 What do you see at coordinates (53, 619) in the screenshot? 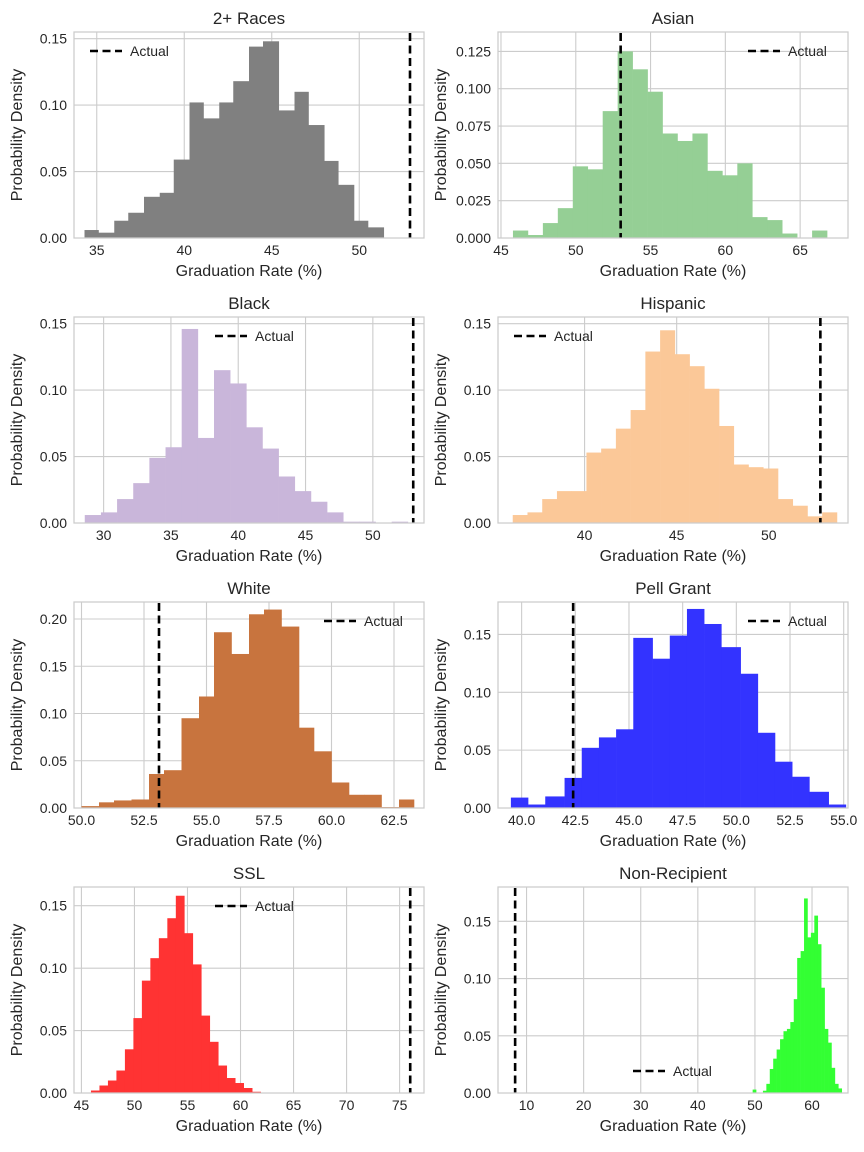
I see `y-tick-label: 0.20` at bounding box center [53, 619].